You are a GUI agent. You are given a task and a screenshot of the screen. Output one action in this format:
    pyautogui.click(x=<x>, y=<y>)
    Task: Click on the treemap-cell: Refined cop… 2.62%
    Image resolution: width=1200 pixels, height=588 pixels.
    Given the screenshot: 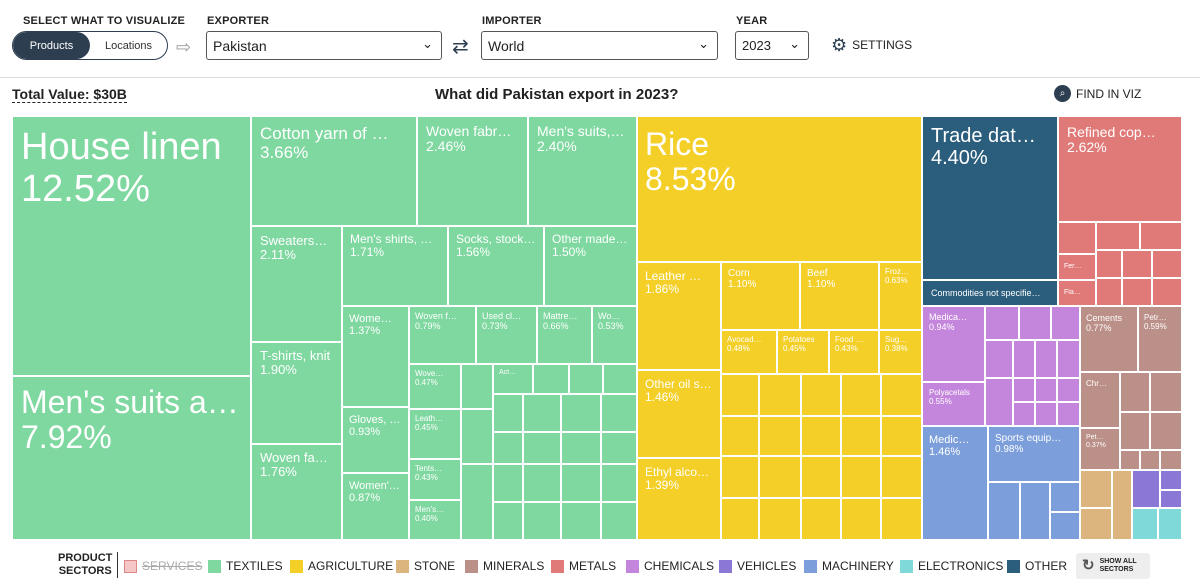 What is the action you would take?
    pyautogui.click(x=1120, y=169)
    